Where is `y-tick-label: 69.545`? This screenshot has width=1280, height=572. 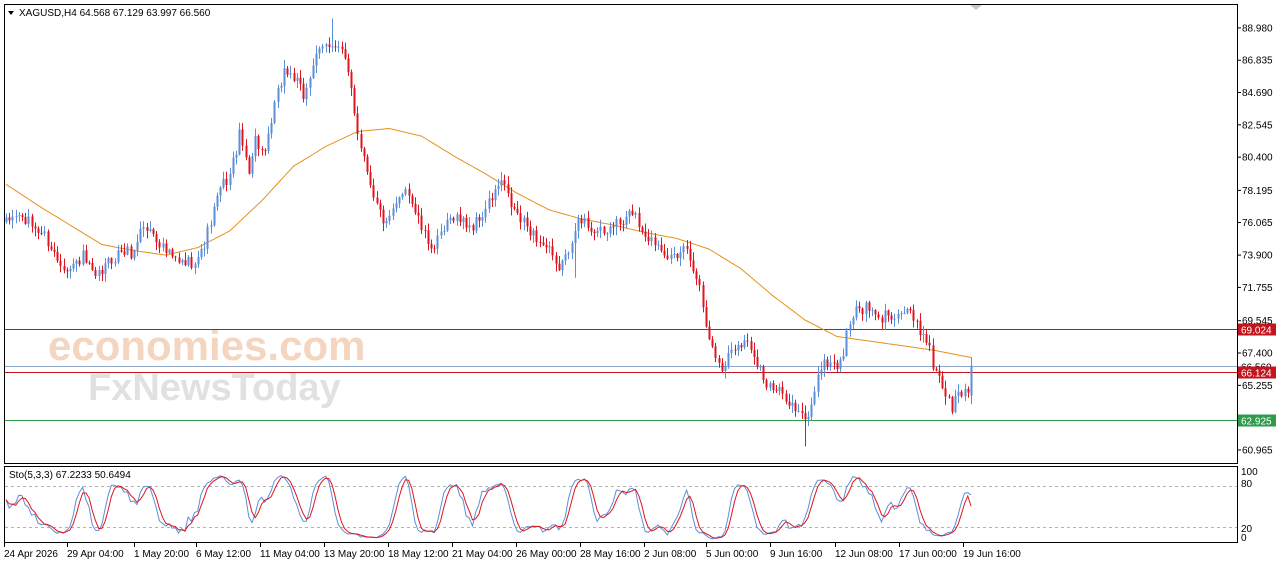
y-tick-label: 69.545 is located at coordinates (1257, 321).